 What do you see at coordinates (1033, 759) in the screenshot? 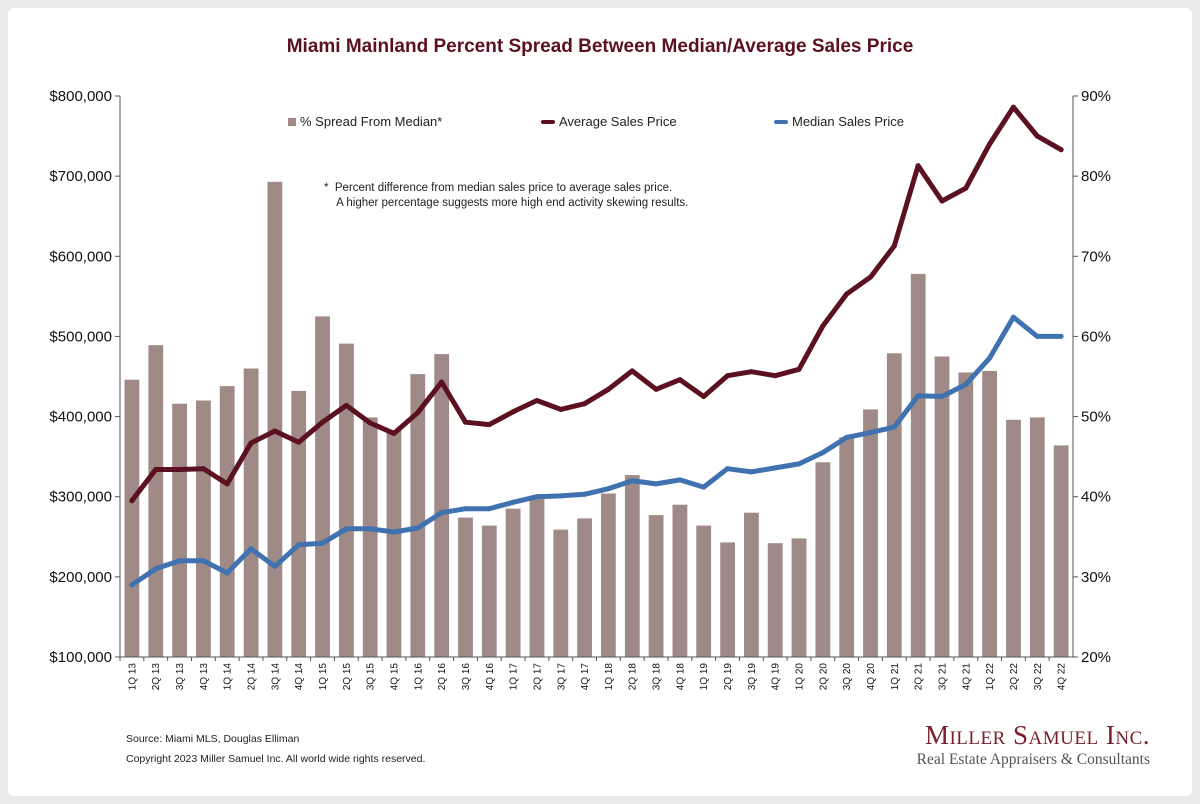
I see `brand-tagline: Real Estate Appraisers & Consultants` at bounding box center [1033, 759].